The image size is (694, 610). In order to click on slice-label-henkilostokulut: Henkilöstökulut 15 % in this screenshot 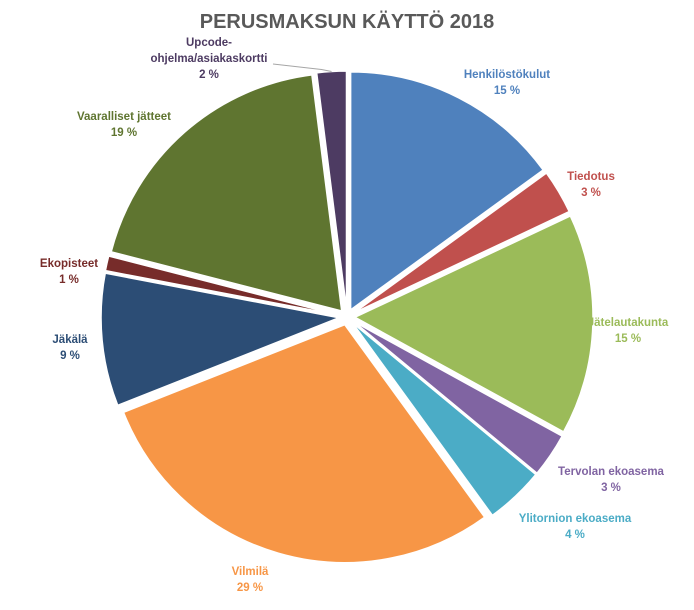, I will do `click(507, 83)`.